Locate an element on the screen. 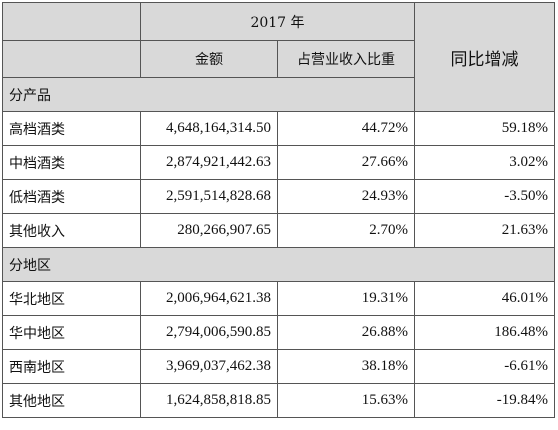 This screenshot has height=430, width=558. yoy-change: 59.18% is located at coordinates (484, 128).